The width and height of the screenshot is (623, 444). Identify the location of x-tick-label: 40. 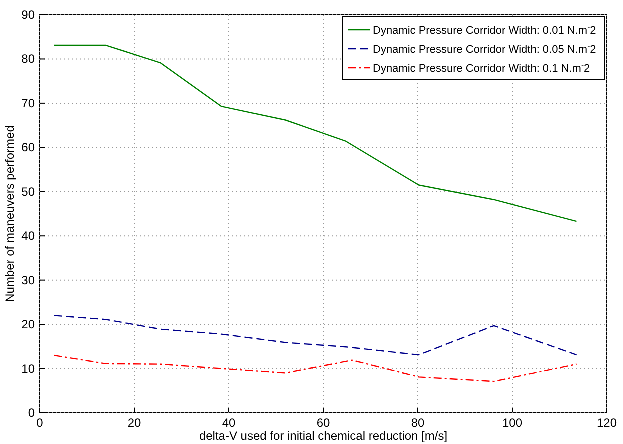
(229, 423).